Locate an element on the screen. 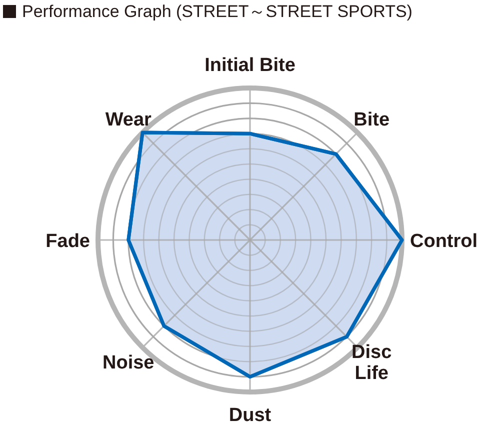 This screenshot has width=500, height=425. spoke-label: Fade is located at coordinates (68, 241).